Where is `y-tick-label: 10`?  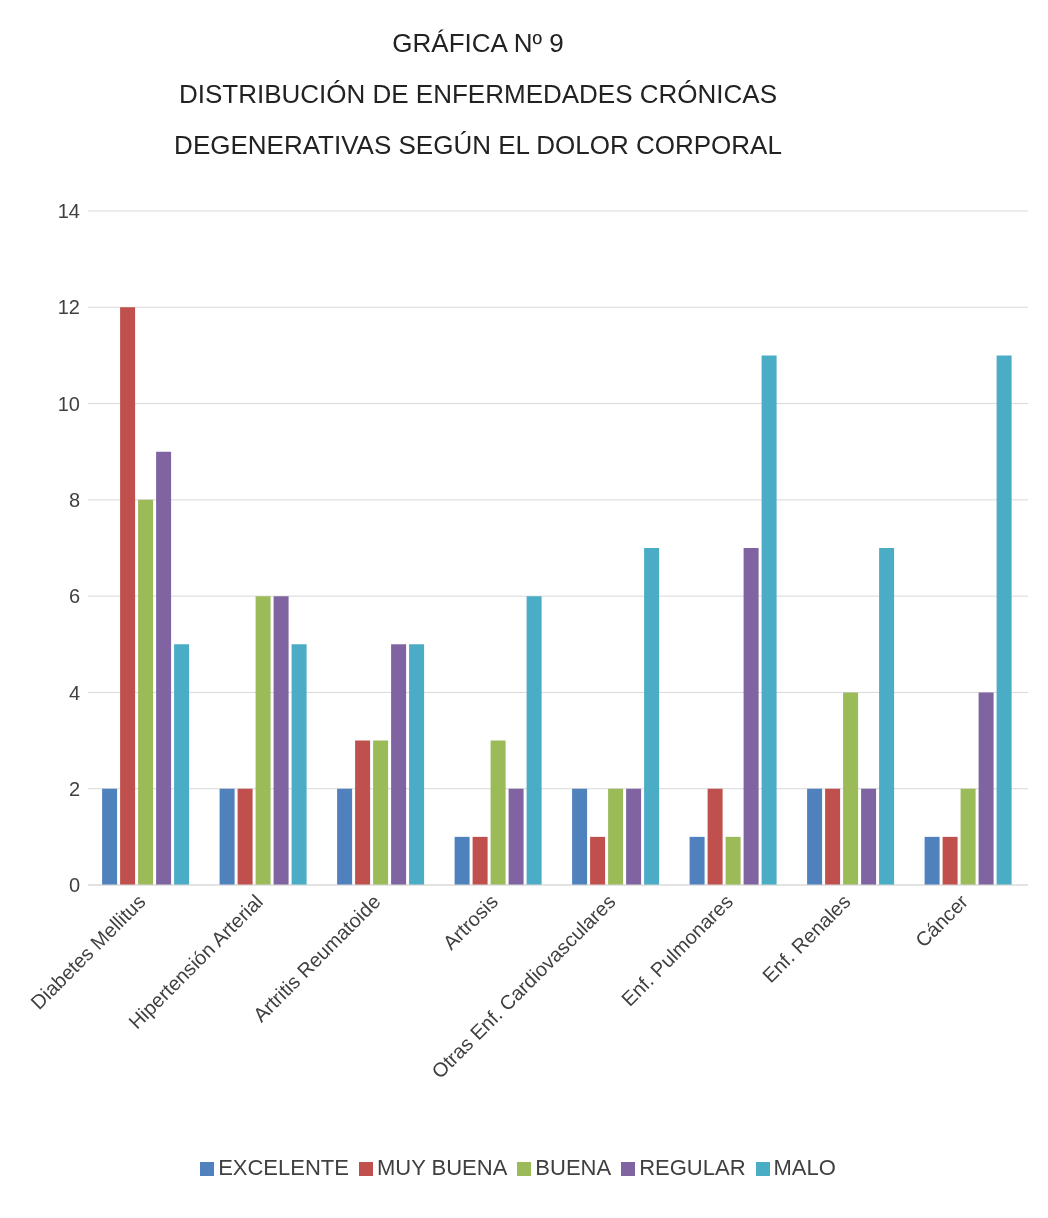
y-tick-label: 10 is located at coordinates (68, 403).